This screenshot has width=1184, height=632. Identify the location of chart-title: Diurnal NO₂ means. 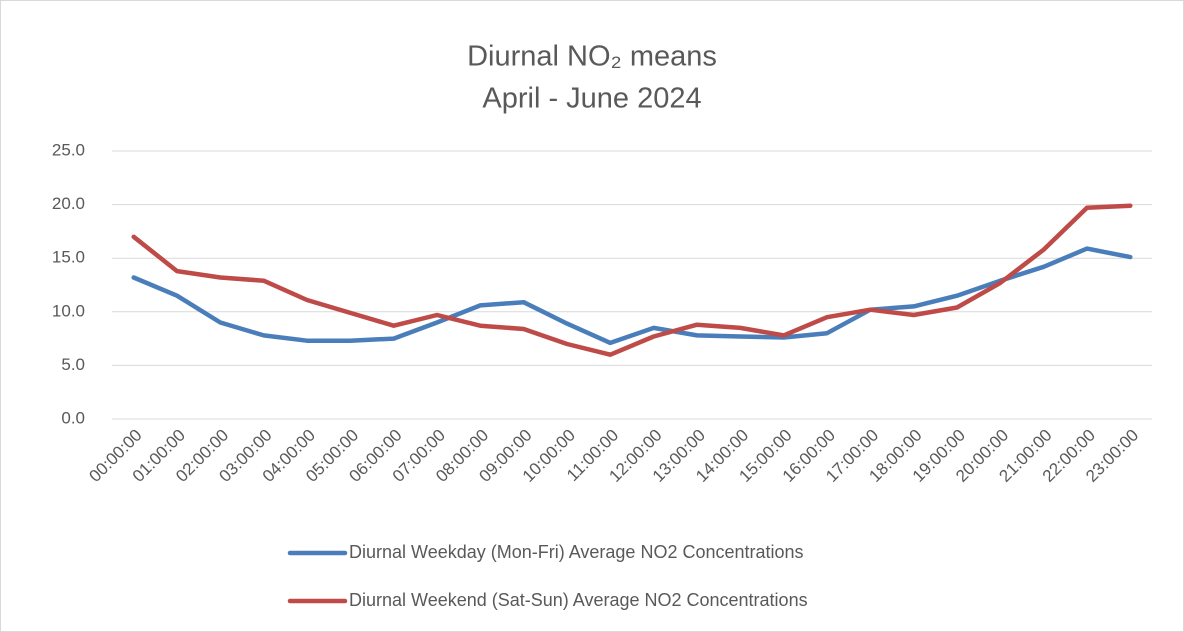
(592, 57).